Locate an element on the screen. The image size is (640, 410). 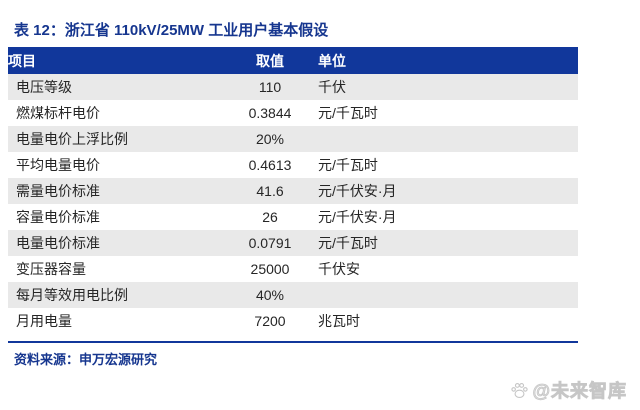
row-item-label: 需量电价标准 is located at coordinates (58, 191).